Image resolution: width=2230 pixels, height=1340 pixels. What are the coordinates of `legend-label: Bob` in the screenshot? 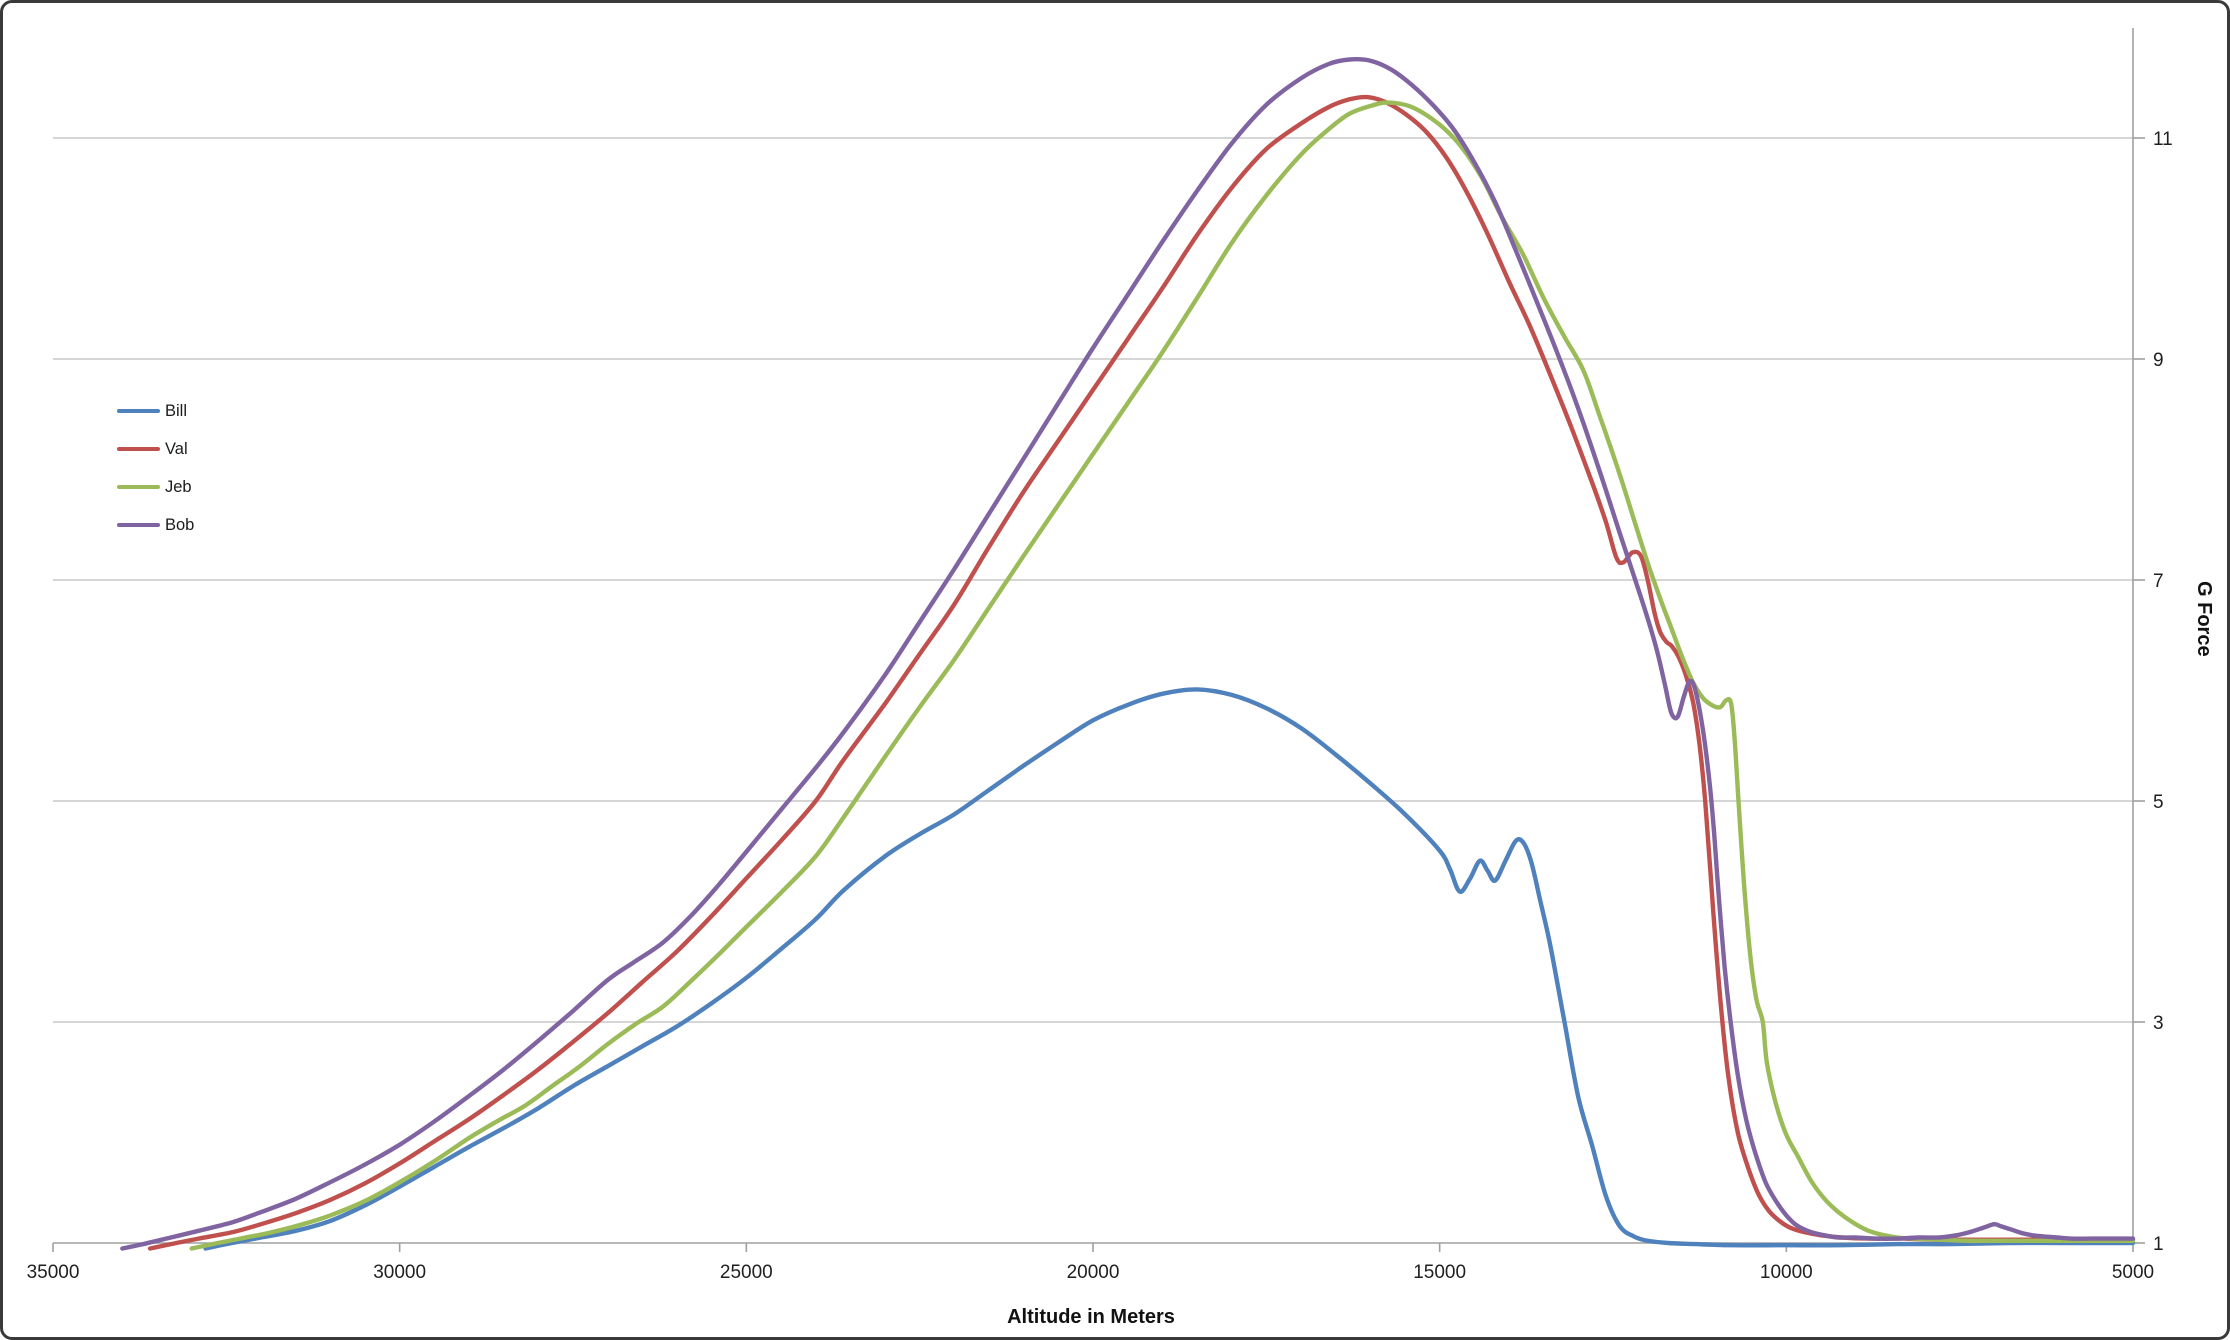 It's located at (180, 524).